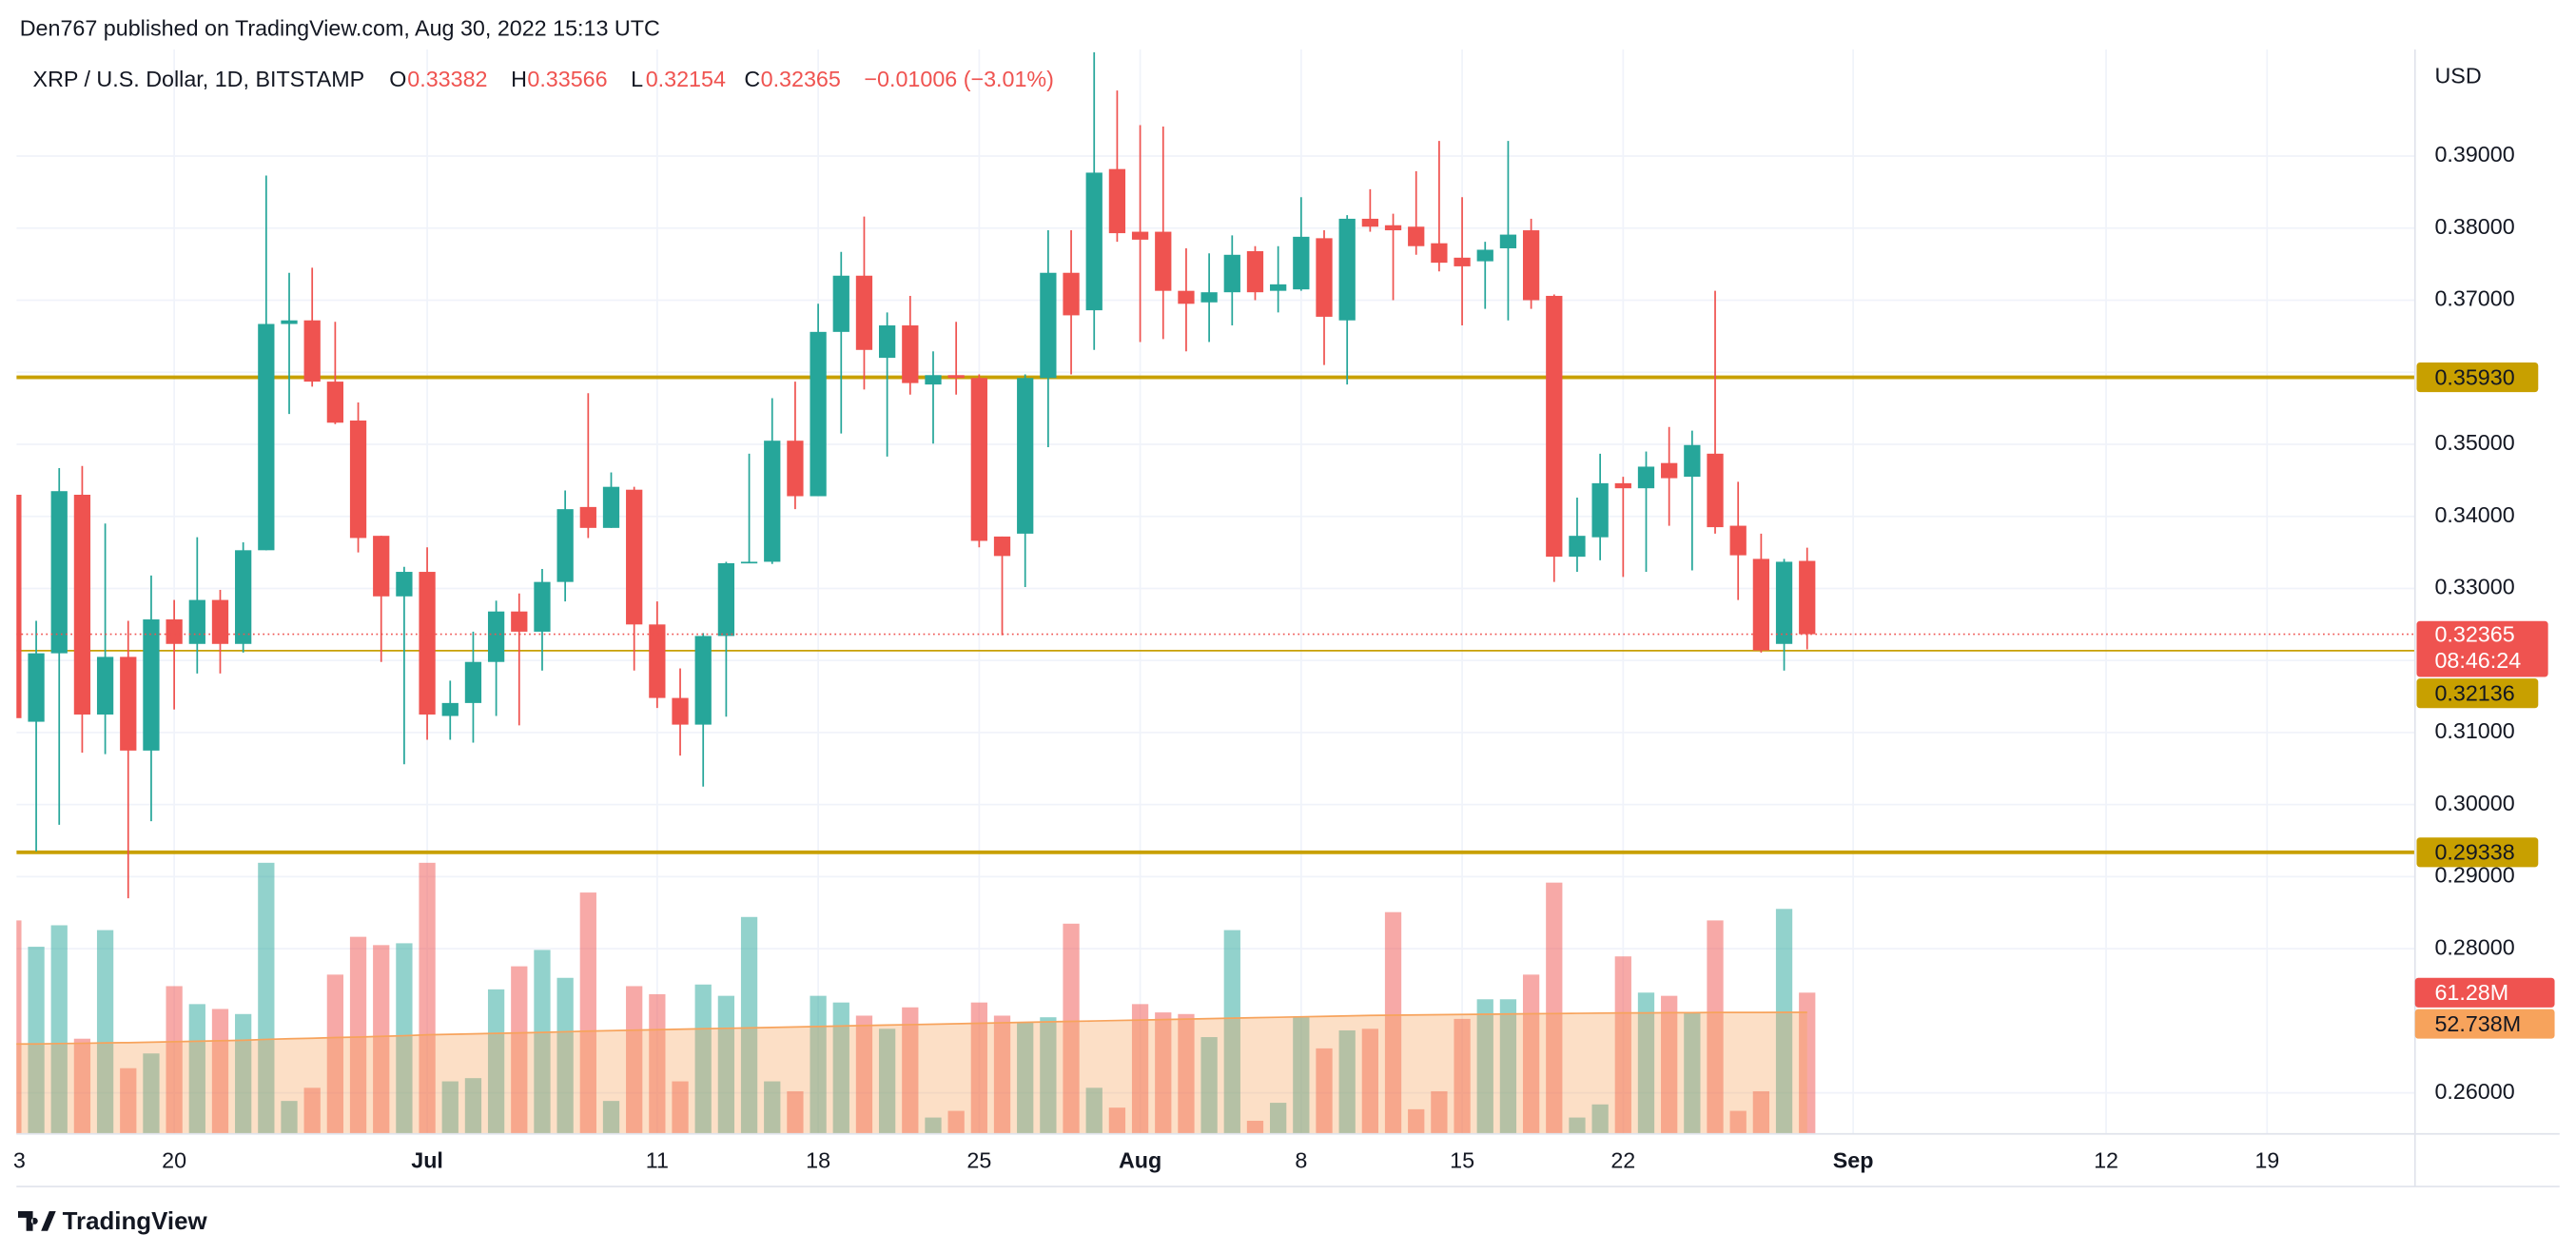  What do you see at coordinates (2458, 75) in the screenshot?
I see `axis-unit: USD` at bounding box center [2458, 75].